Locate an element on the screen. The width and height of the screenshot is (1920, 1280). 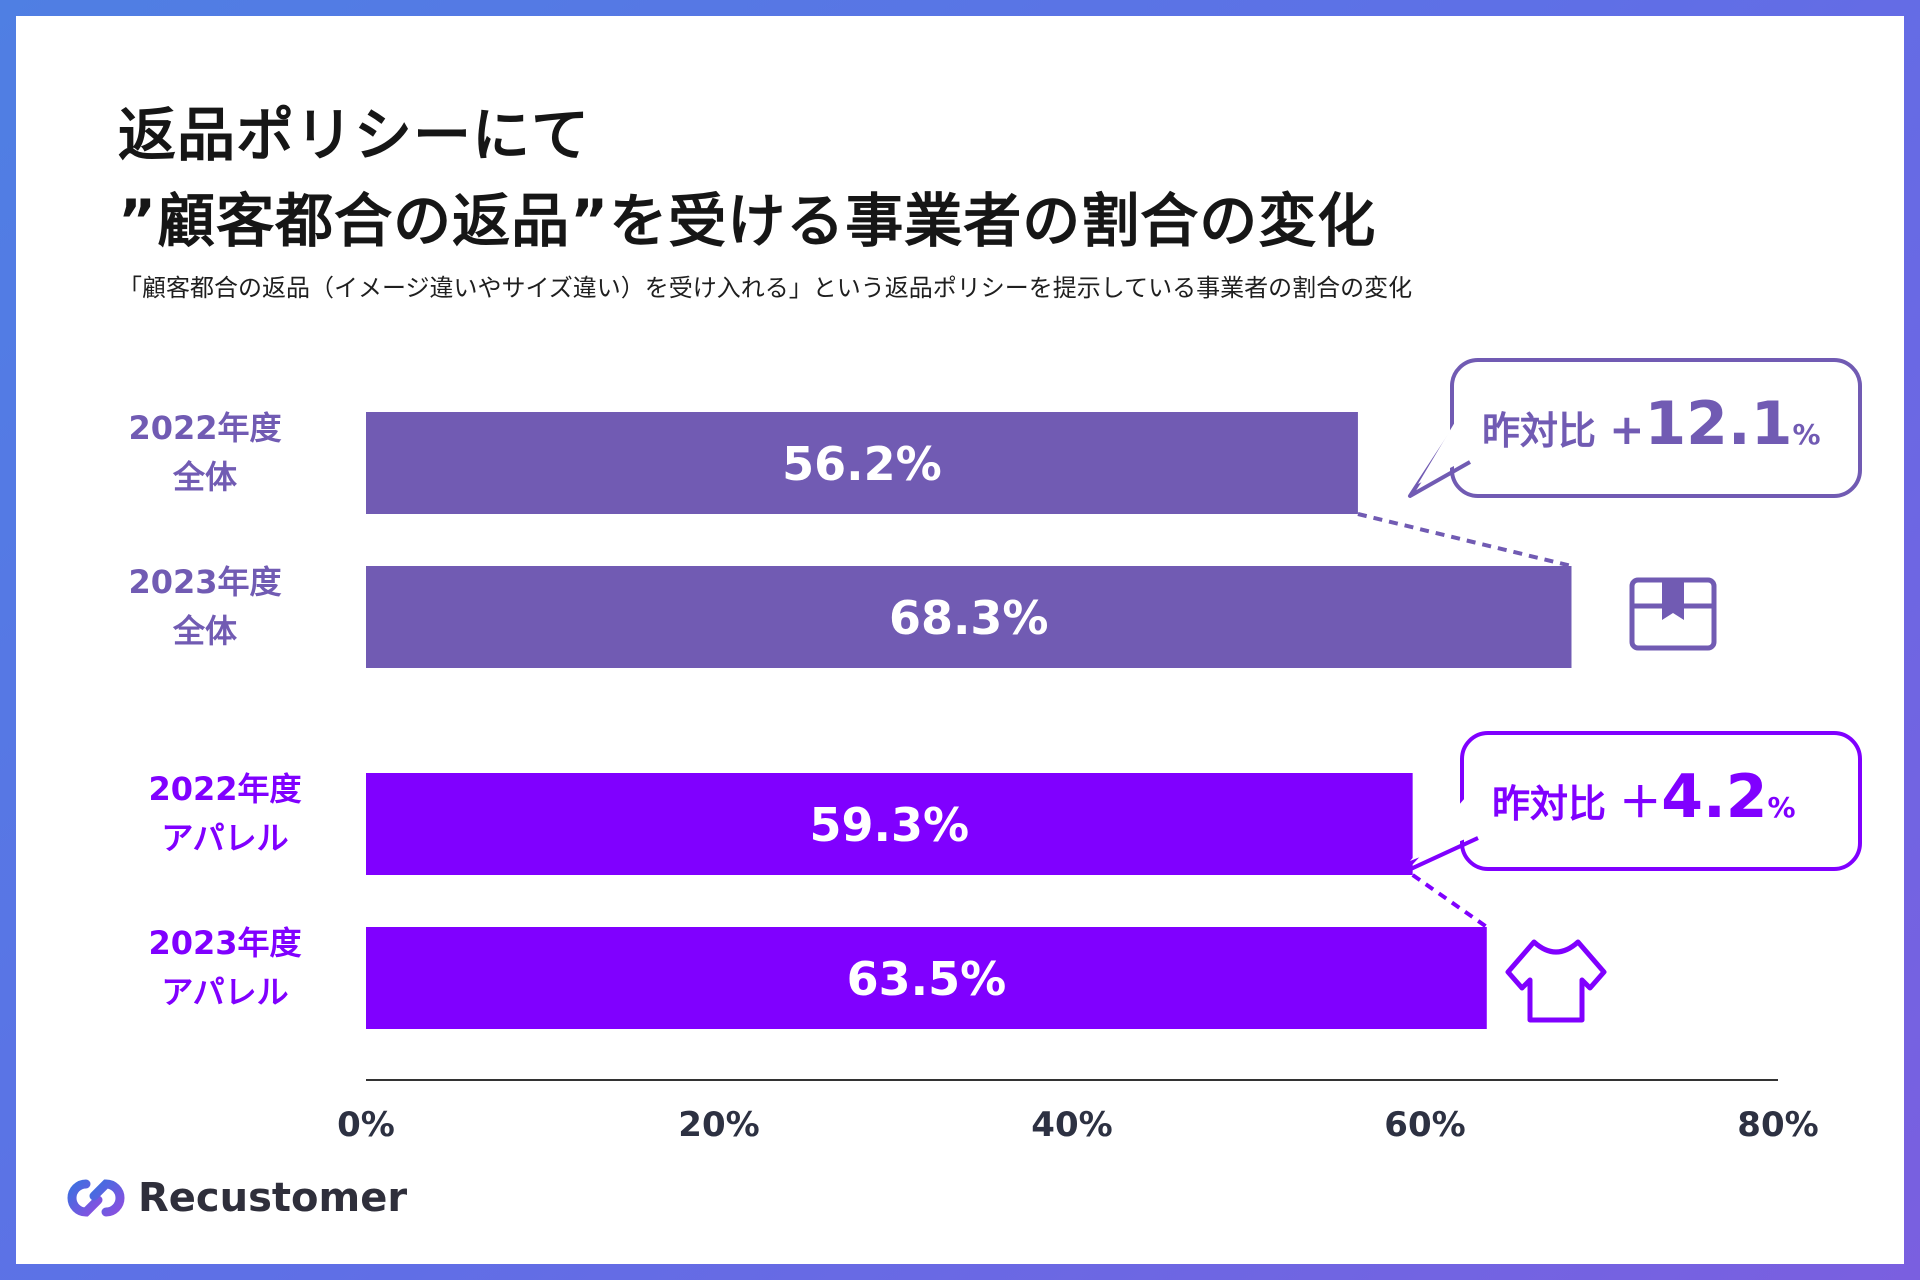
recustomer-logo-icon is located at coordinates (96, 1198).